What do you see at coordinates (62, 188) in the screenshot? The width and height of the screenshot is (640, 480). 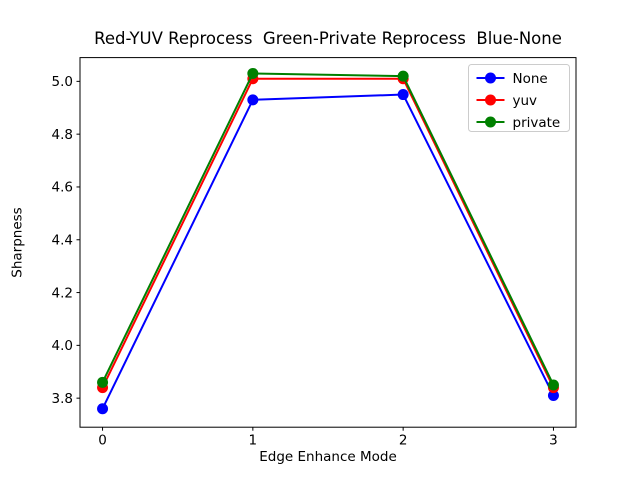 I see `y-tick-label: 4.6` at bounding box center [62, 188].